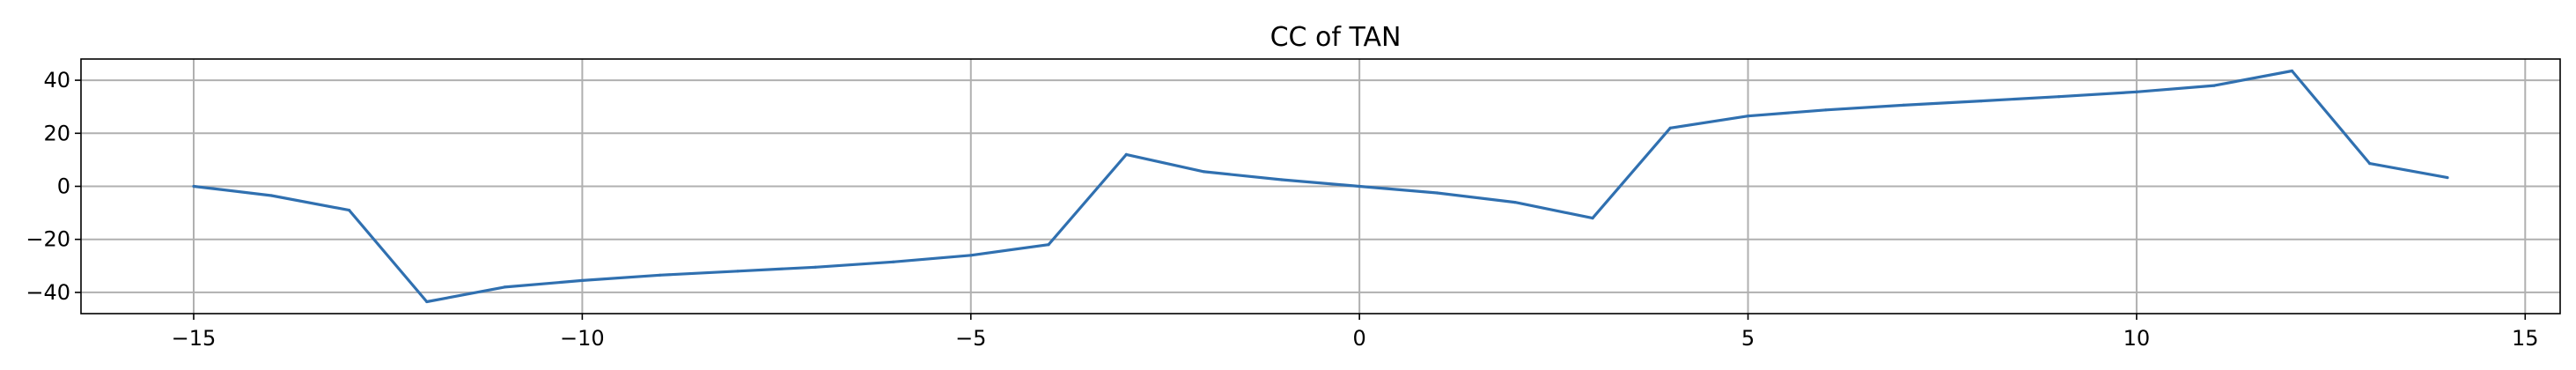 The width and height of the screenshot is (2576, 370). Describe the element at coordinates (195, 338) in the screenshot. I see `x-tick-label: −15` at that location.